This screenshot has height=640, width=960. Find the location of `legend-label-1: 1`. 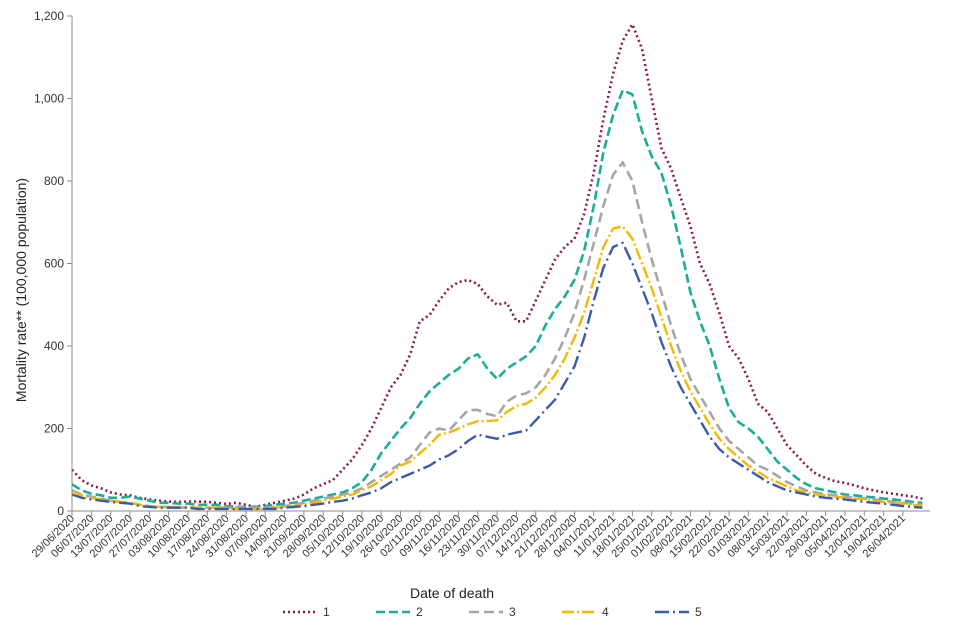

legend-label-1: 1 is located at coordinates (326, 612).